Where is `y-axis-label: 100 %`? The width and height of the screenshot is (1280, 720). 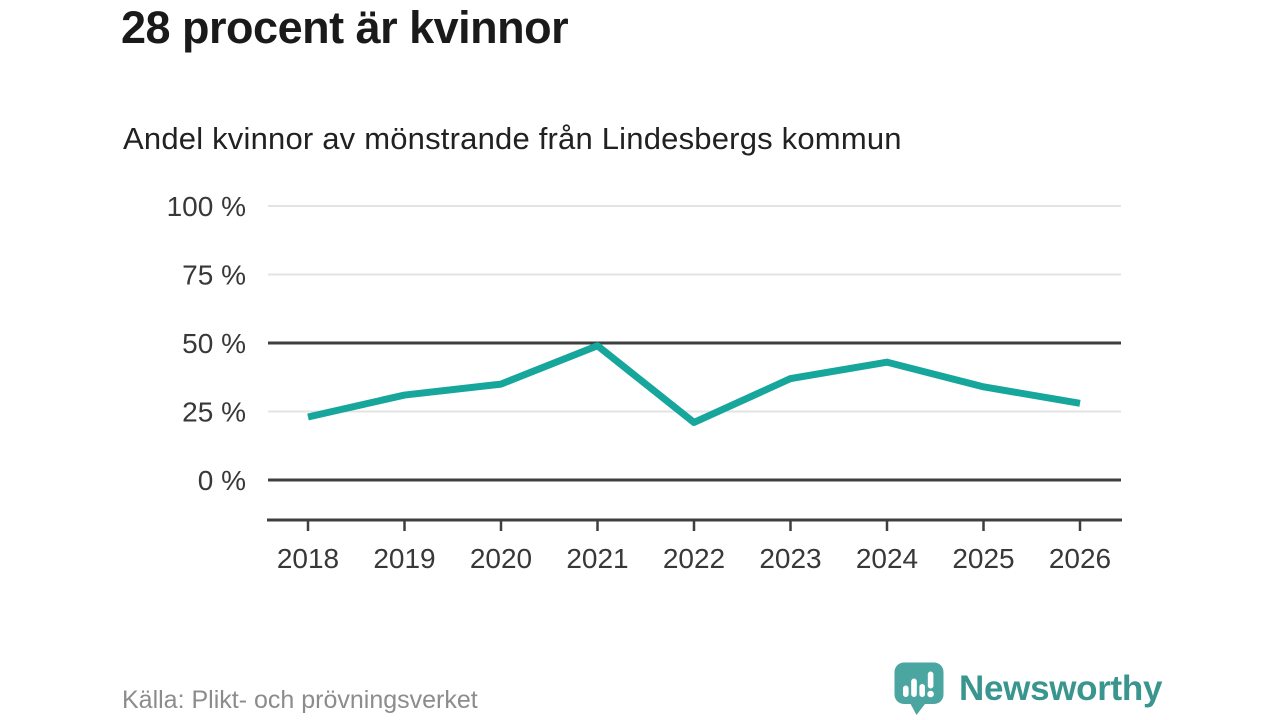 y-axis-label: 100 % is located at coordinates (206, 206).